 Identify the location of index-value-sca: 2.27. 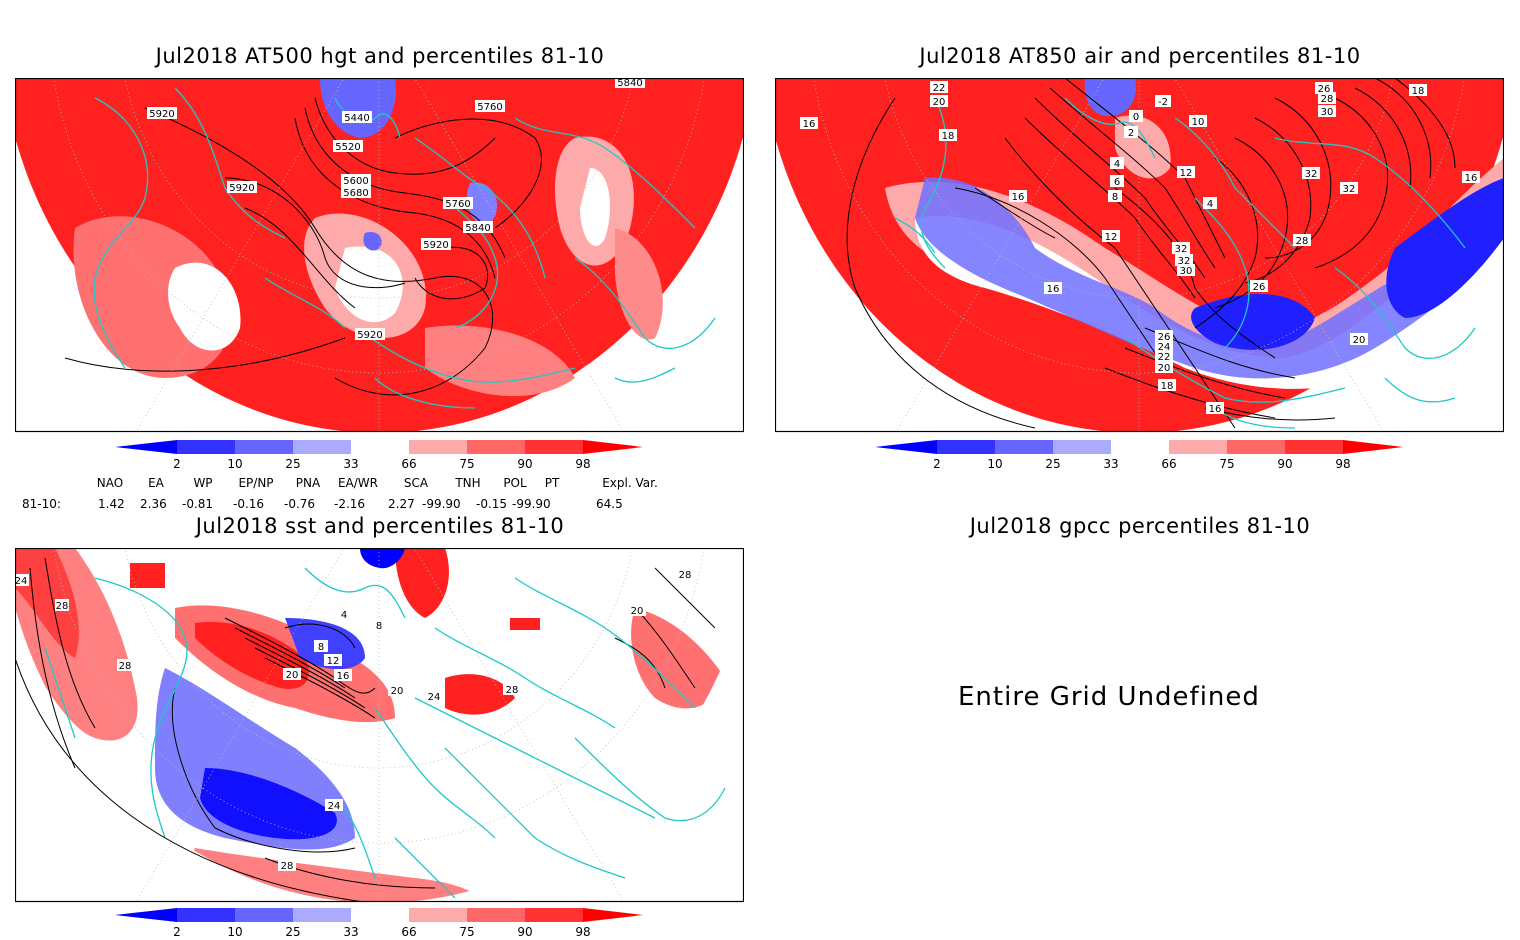
(401, 504).